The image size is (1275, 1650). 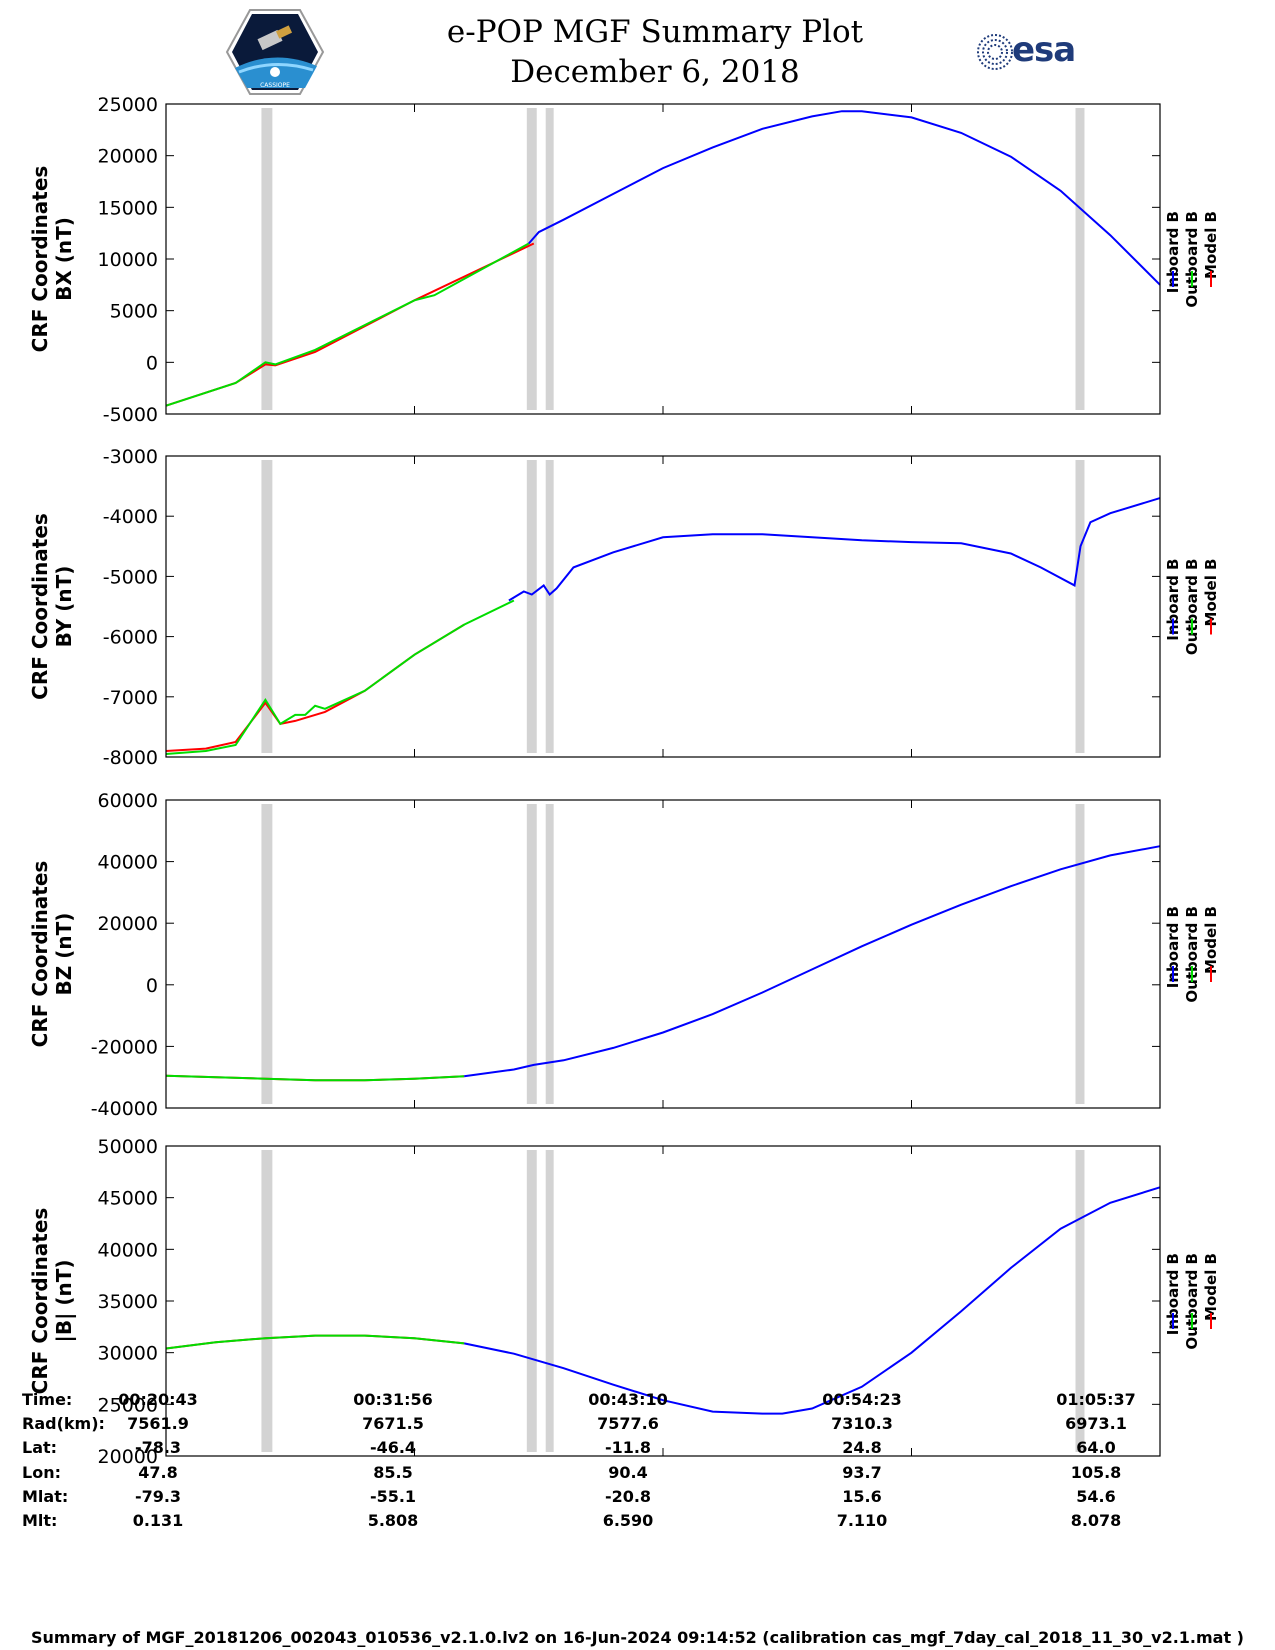 What do you see at coordinates (128, 208) in the screenshot?
I see `y-tick-label: 15000` at bounding box center [128, 208].